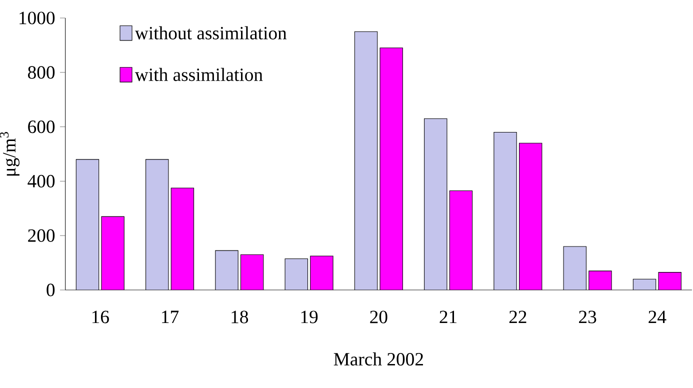 This screenshot has height=388, width=693. I want to click on x-tick-label: 18, so click(240, 317).